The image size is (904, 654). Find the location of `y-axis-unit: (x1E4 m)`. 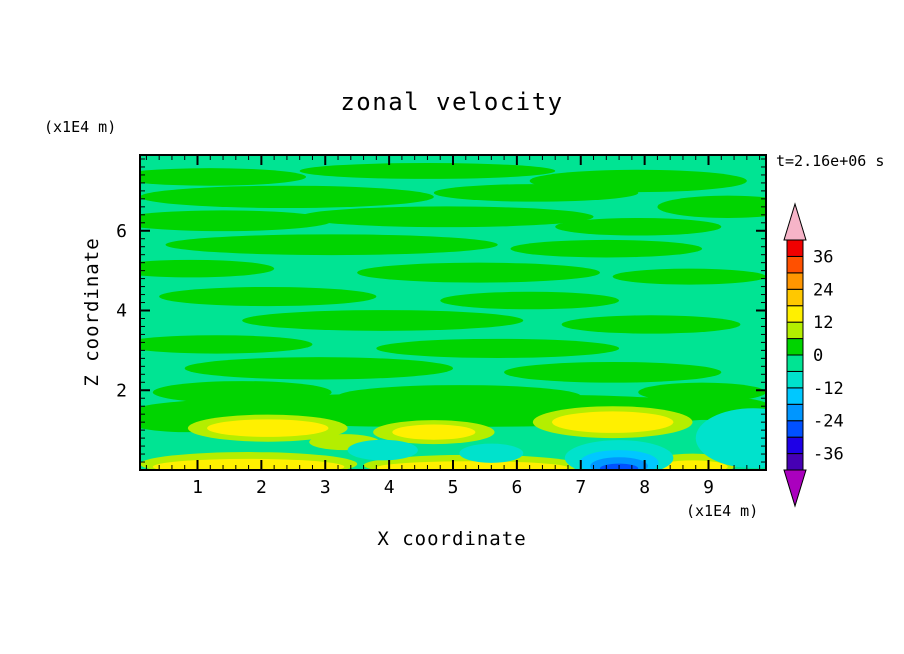

y-axis-unit: (x1E4 m) is located at coordinates (80, 127).